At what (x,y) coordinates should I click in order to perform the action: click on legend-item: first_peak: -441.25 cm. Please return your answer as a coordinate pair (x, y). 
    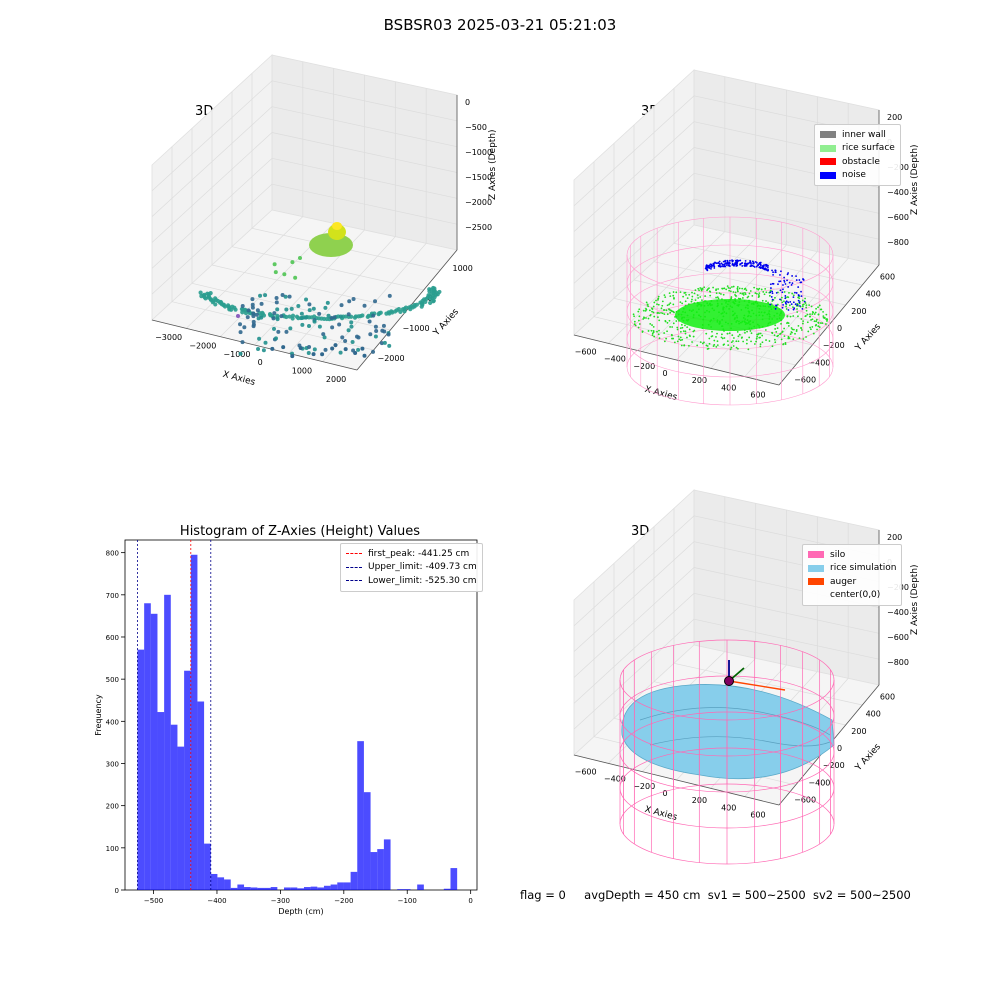
    Looking at the image, I should click on (411, 554).